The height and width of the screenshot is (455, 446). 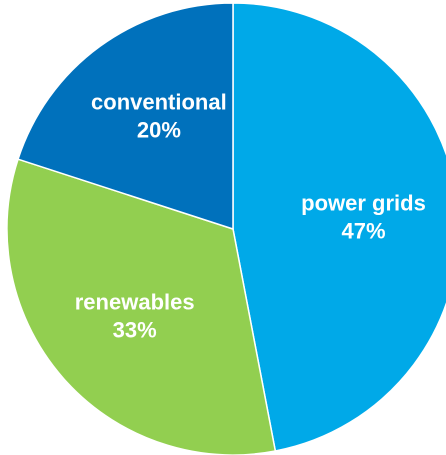 What do you see at coordinates (159, 129) in the screenshot?
I see `slice-value-label: 20%` at bounding box center [159, 129].